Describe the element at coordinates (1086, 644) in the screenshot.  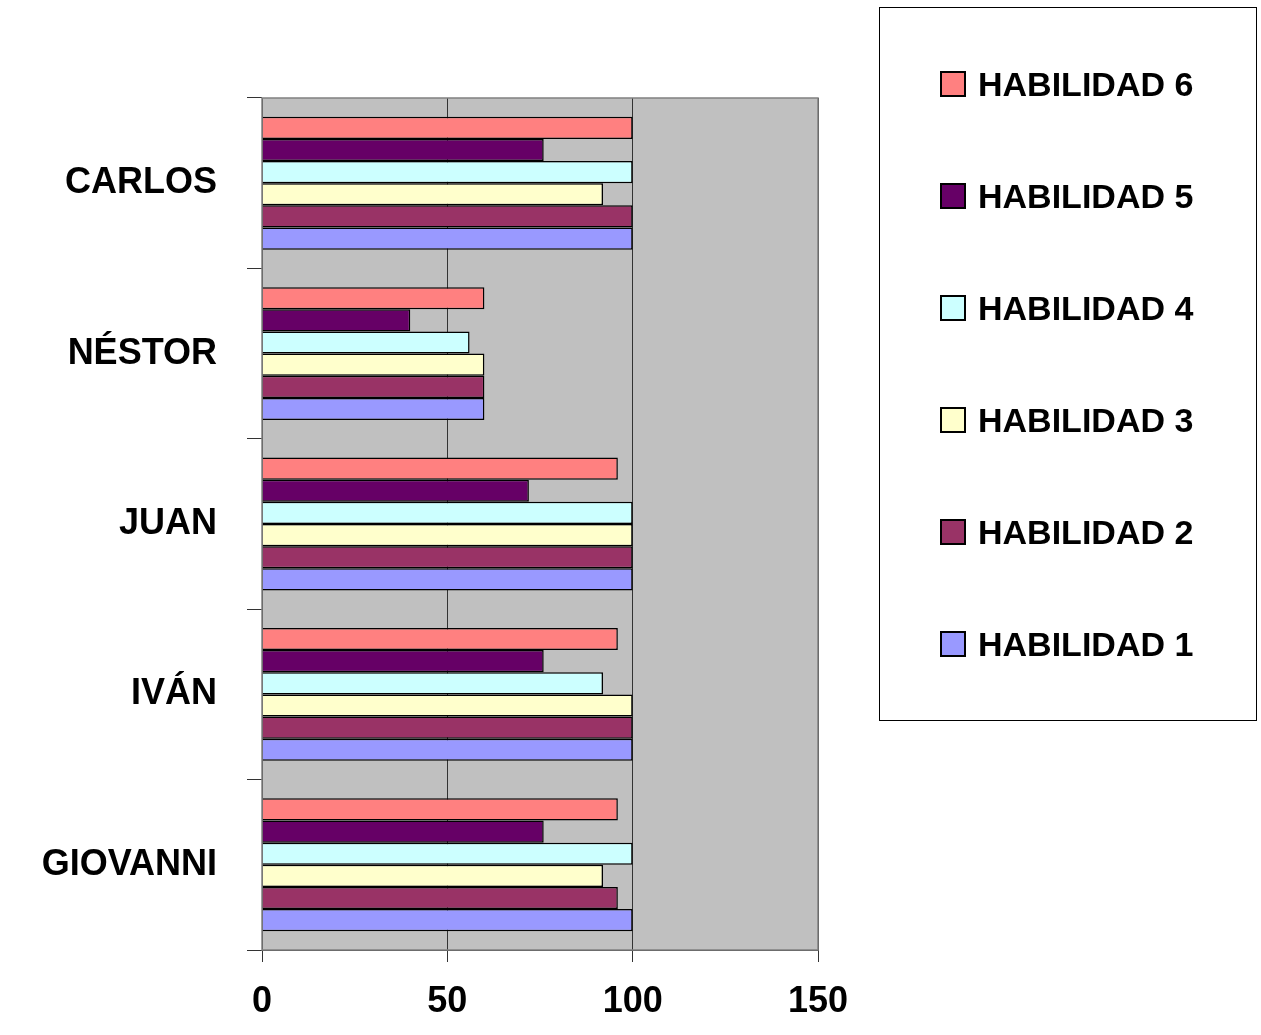
I see `legend-label: HABILIDAD 1` at that location.